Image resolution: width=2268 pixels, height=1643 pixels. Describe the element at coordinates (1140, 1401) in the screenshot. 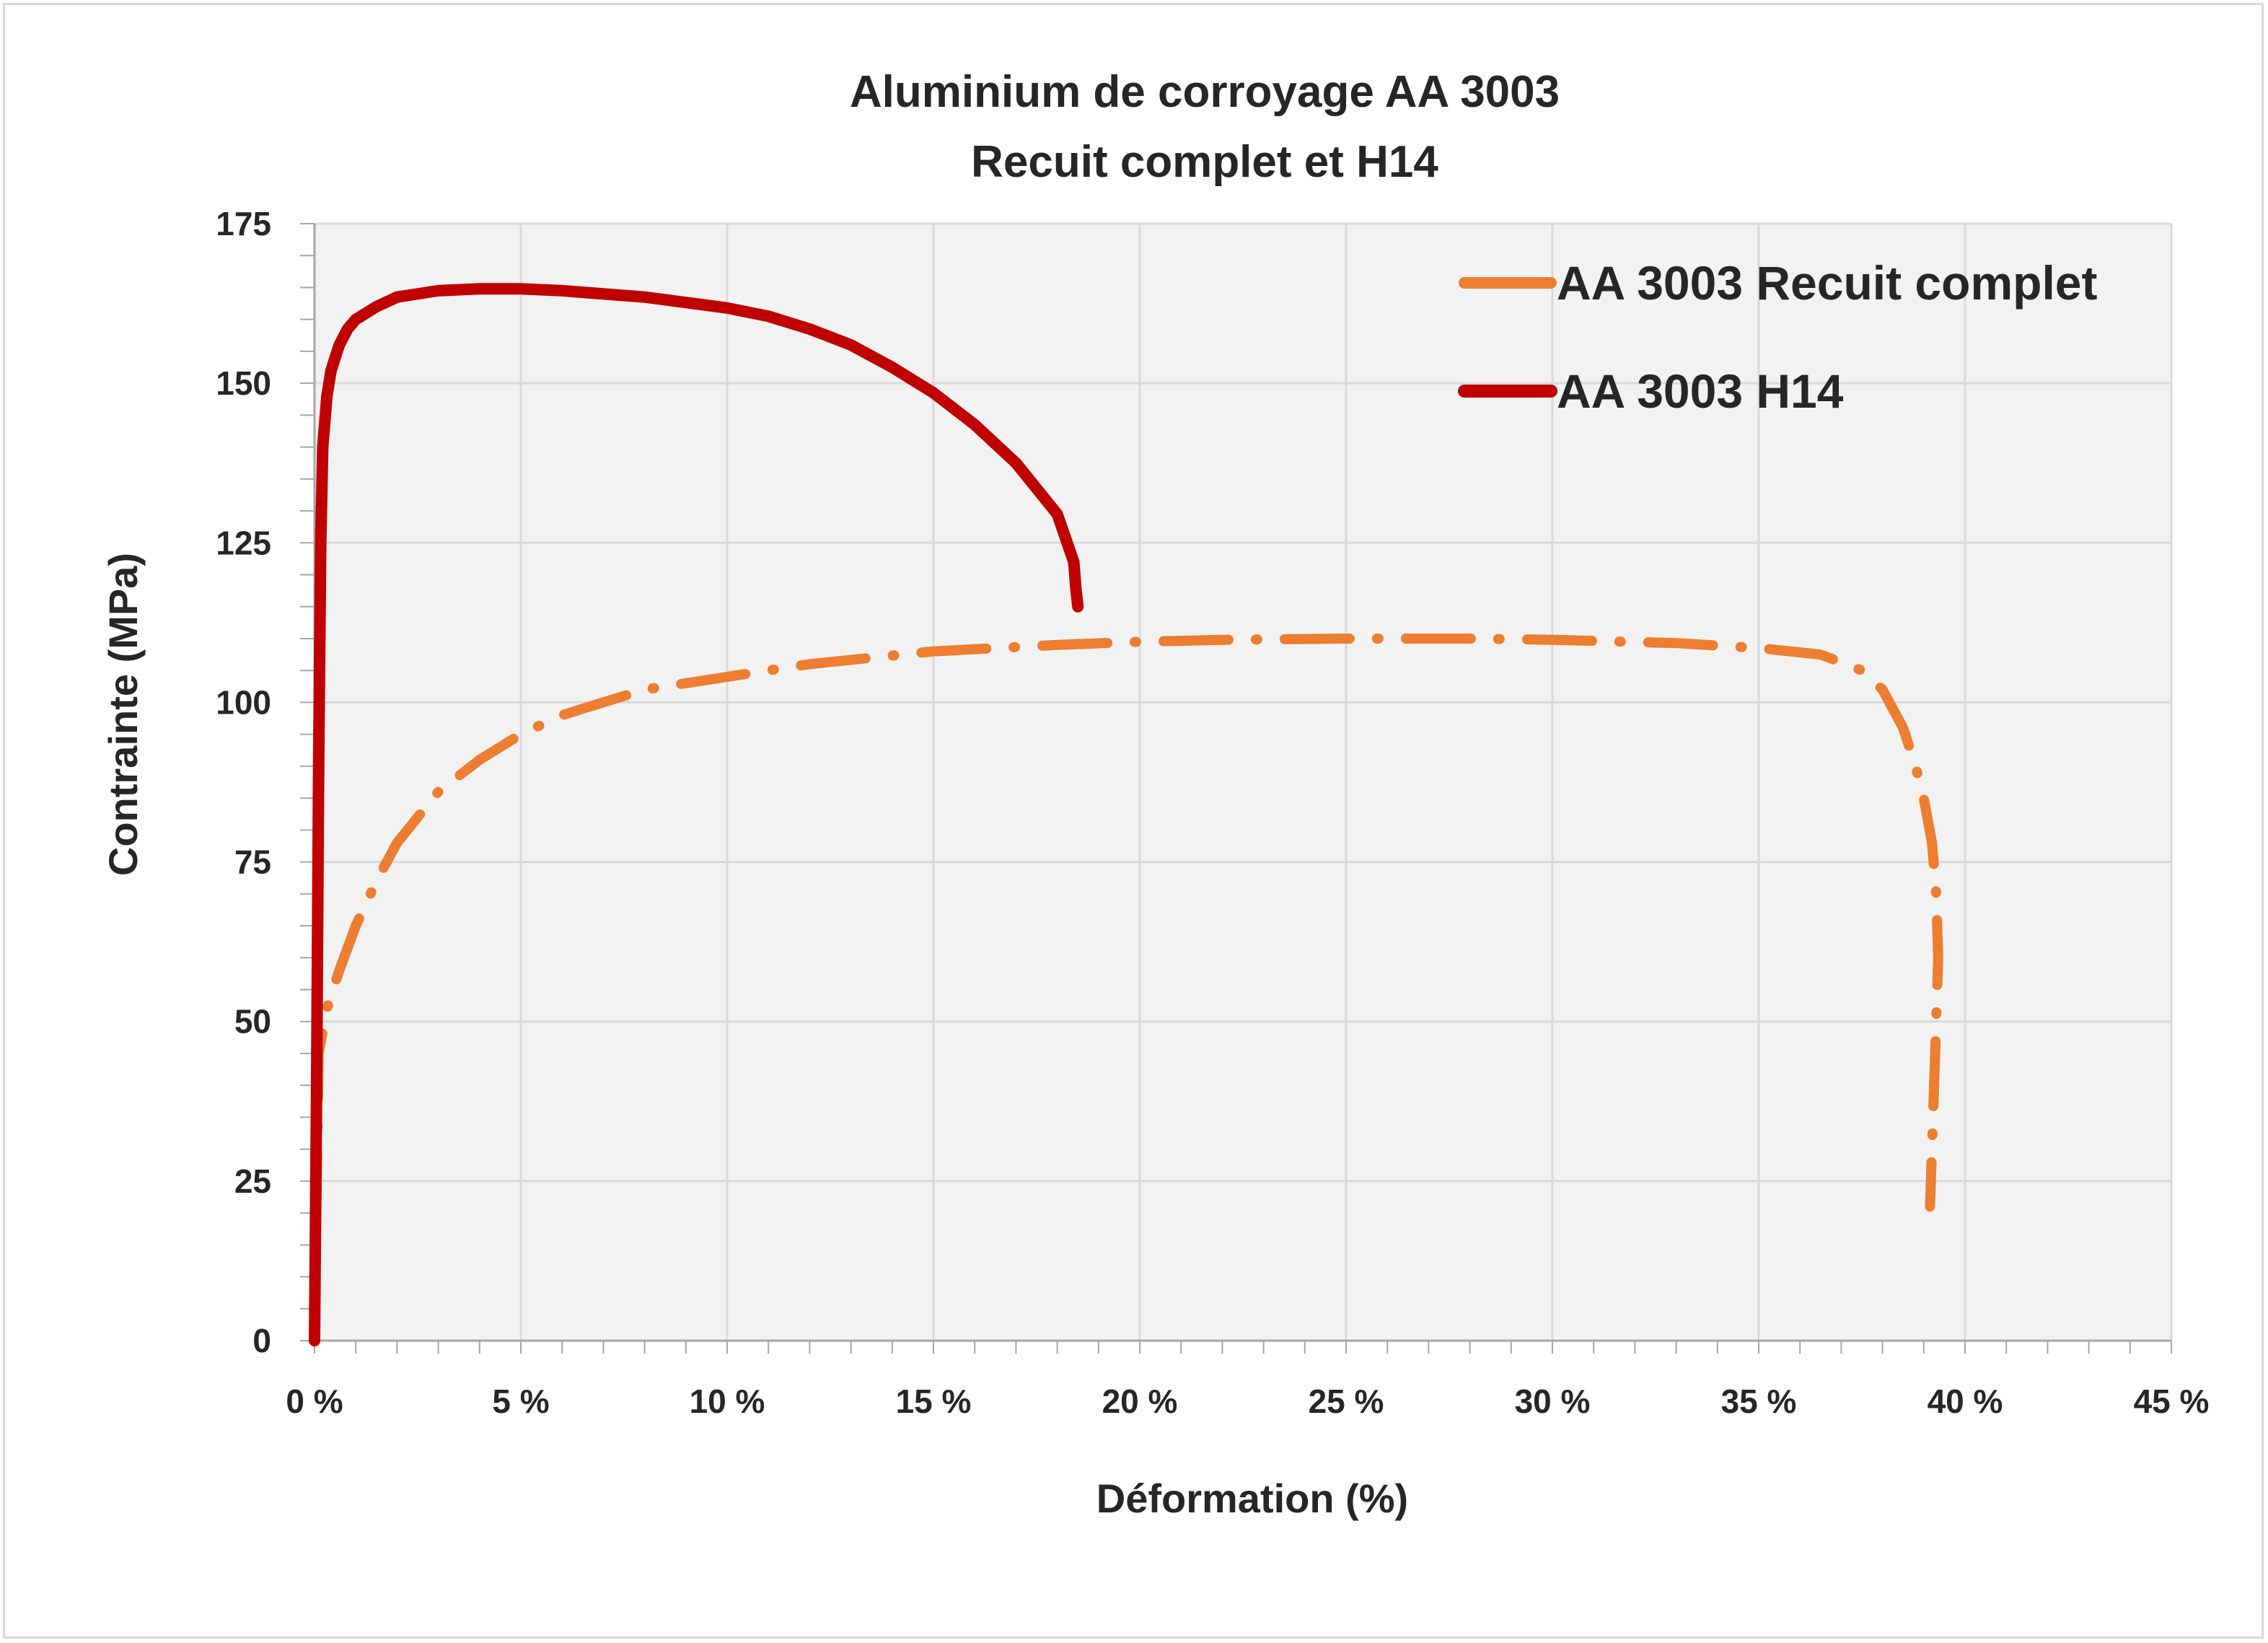

I see `x-tick-label: 20 %` at that location.